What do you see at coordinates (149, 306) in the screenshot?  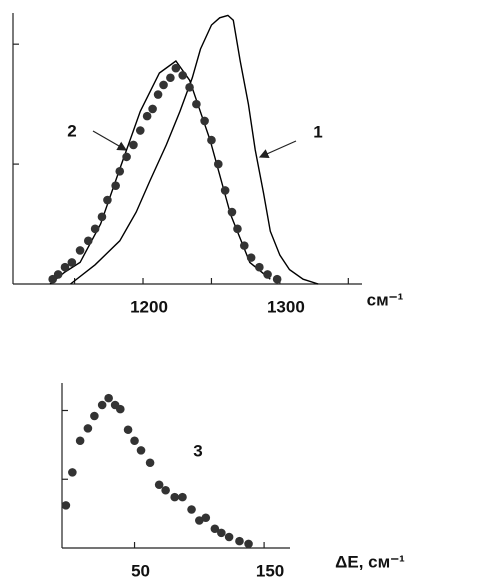 I see `x-tick-label: 1200` at bounding box center [149, 306].